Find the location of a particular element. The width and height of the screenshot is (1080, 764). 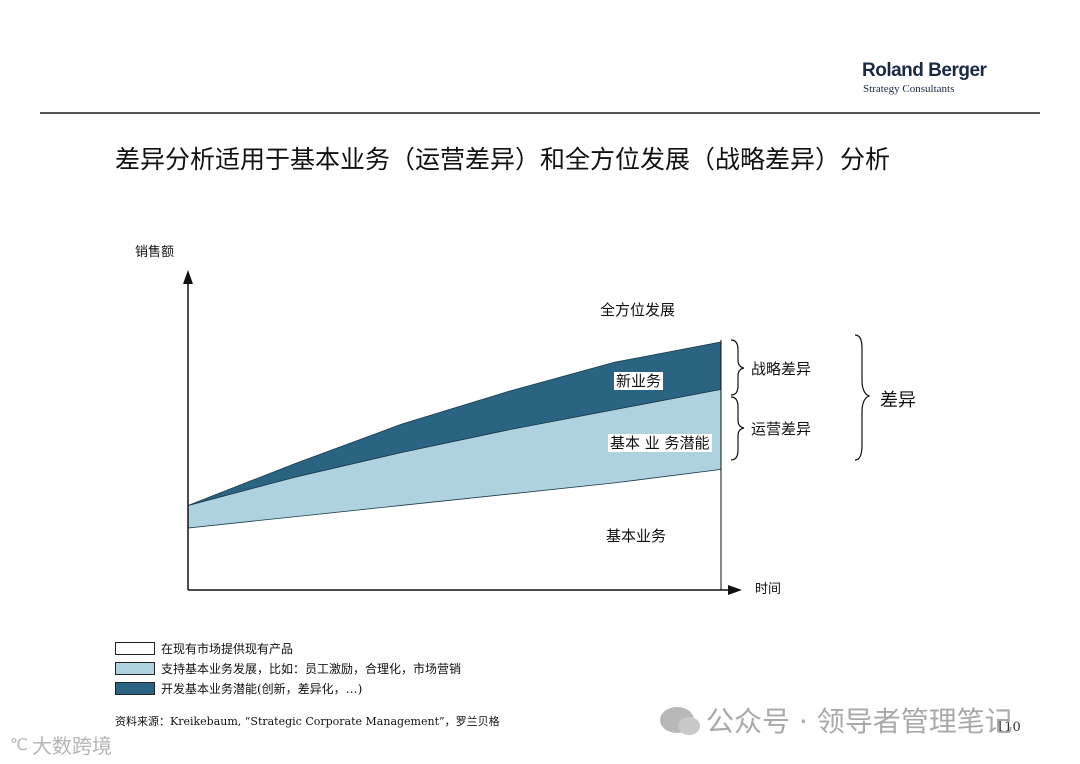

y-axis-label: 销售额 is located at coordinates (155, 252).